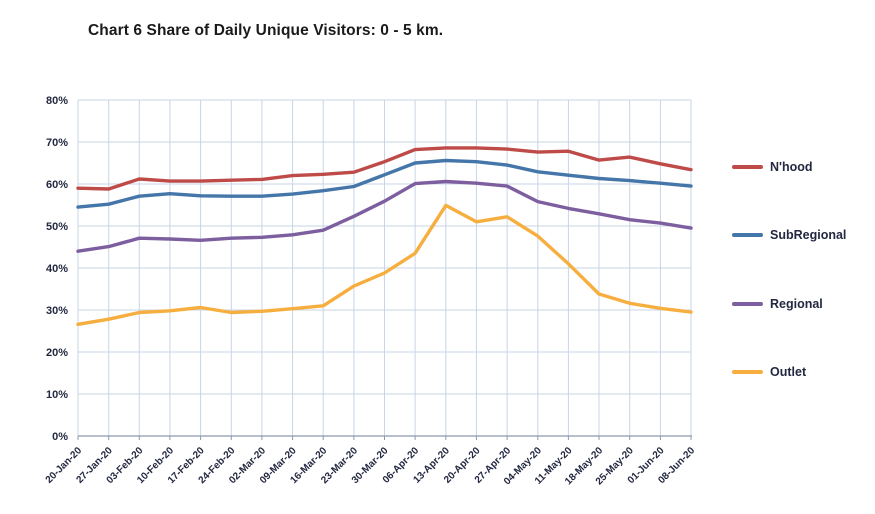  I want to click on legend-label-outlet: Outlet, so click(788, 372).